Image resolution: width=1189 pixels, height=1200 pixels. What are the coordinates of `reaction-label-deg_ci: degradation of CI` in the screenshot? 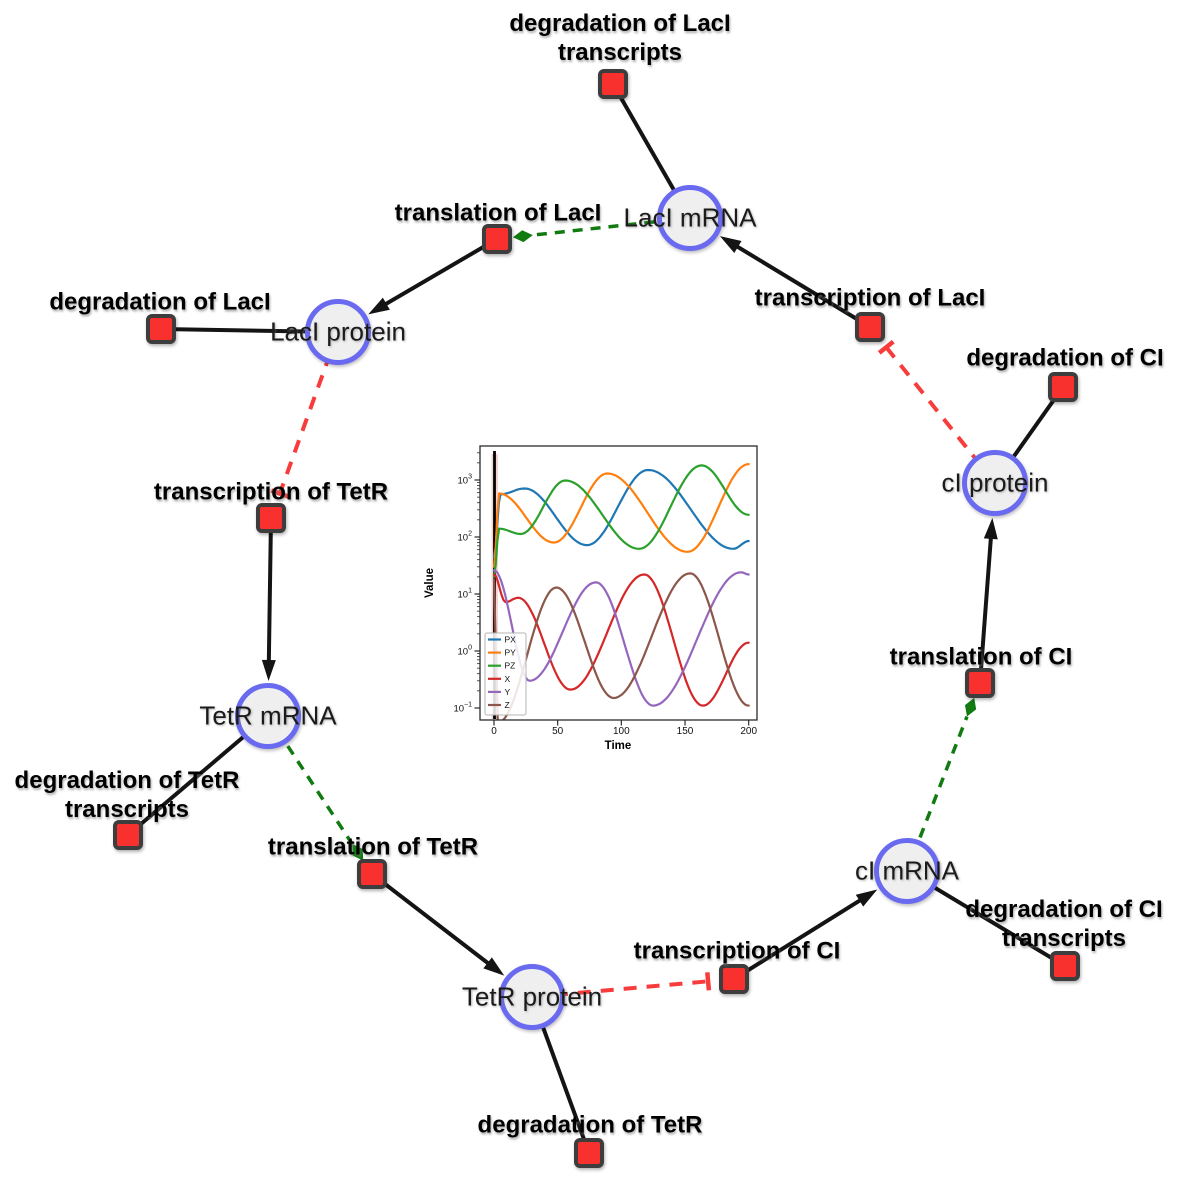 It's located at (1064, 358).